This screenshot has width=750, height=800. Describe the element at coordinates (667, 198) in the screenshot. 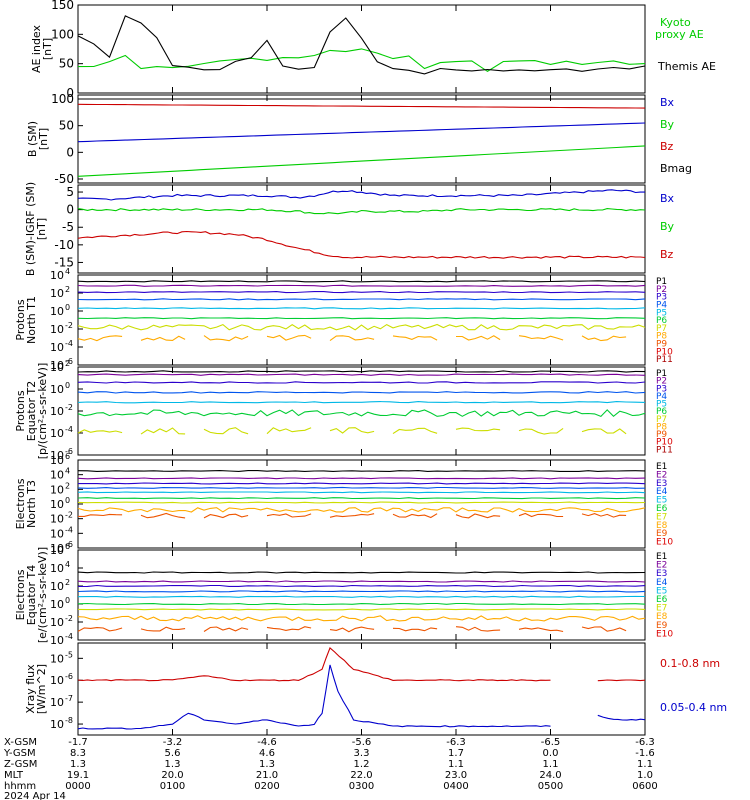

I see `legend-igrf-bx: Bx` at that location.